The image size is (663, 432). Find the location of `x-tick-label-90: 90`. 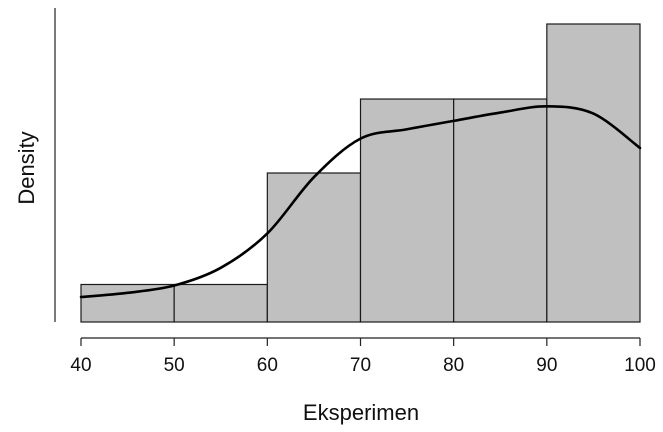

x-tick-label-90: 90 is located at coordinates (546, 365).